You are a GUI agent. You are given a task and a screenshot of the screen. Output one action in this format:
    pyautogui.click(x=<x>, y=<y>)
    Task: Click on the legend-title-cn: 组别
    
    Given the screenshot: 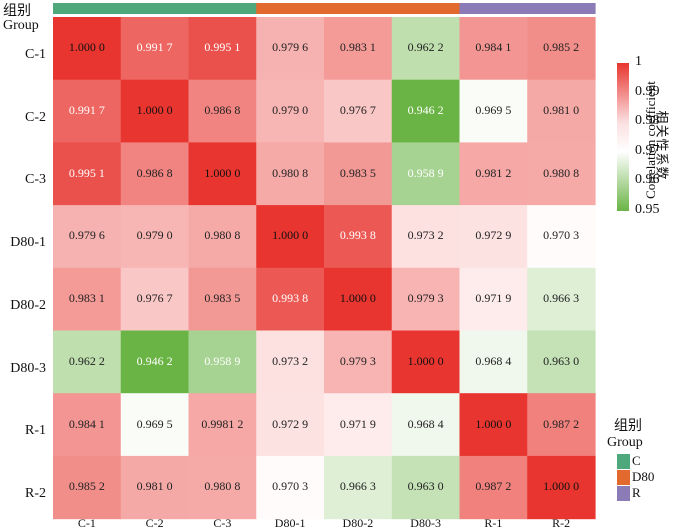 What is the action you would take?
    pyautogui.click(x=628, y=426)
    